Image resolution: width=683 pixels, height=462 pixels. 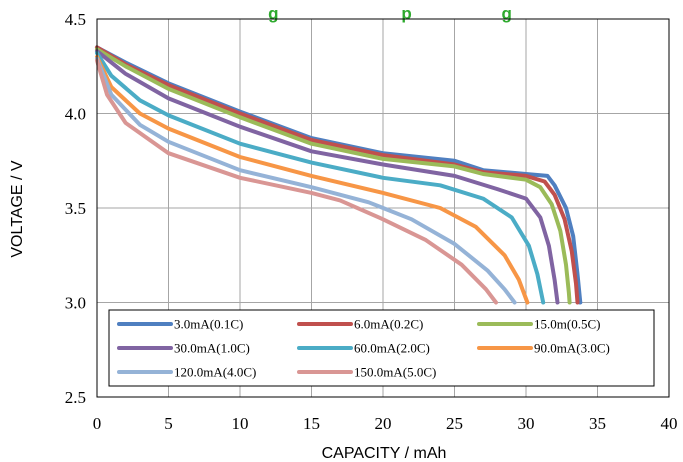 I want to click on legend-box, so click(x=381, y=348).